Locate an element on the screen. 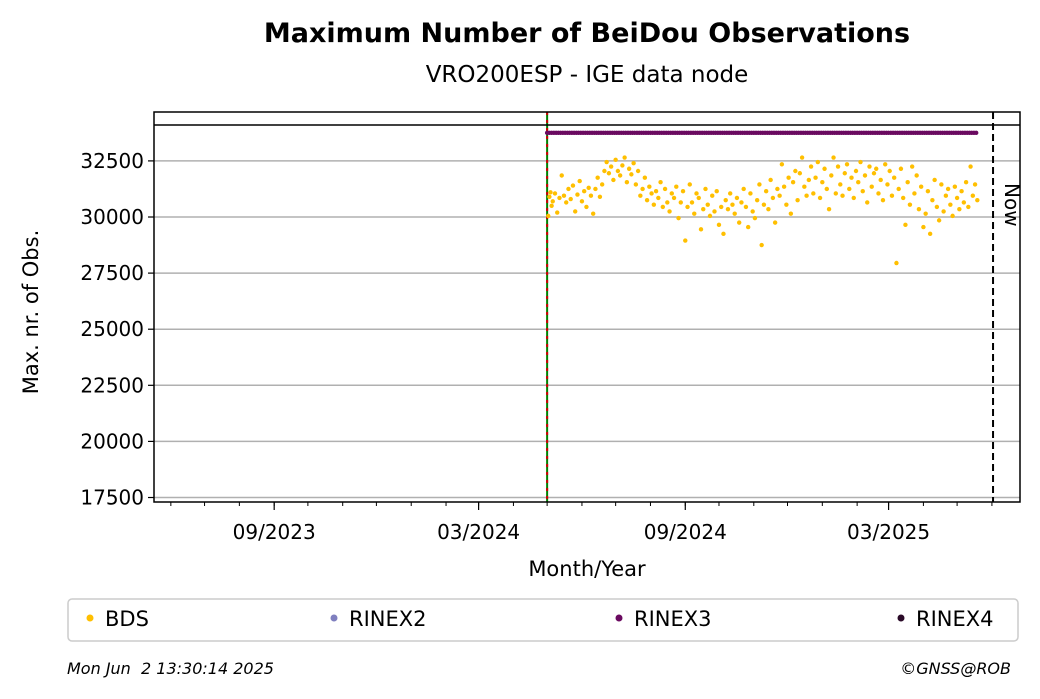 This screenshot has height=699, width=1040. legend: BDS RINEX2 RINEX3 RINEX4 is located at coordinates (543, 620).